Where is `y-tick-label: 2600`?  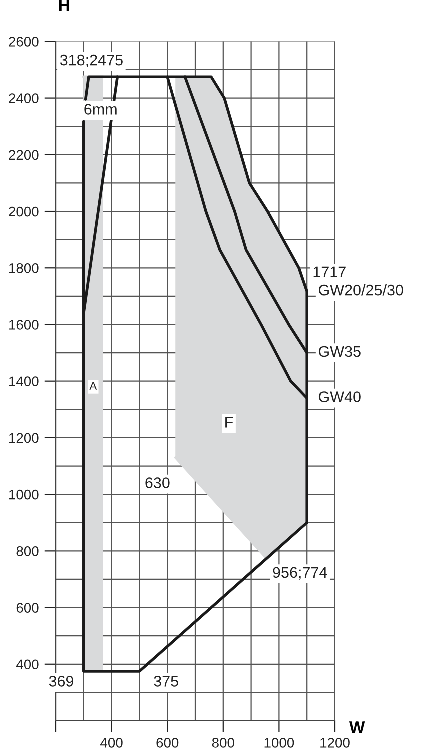
y-tick-label: 2600 is located at coordinates (24, 42).